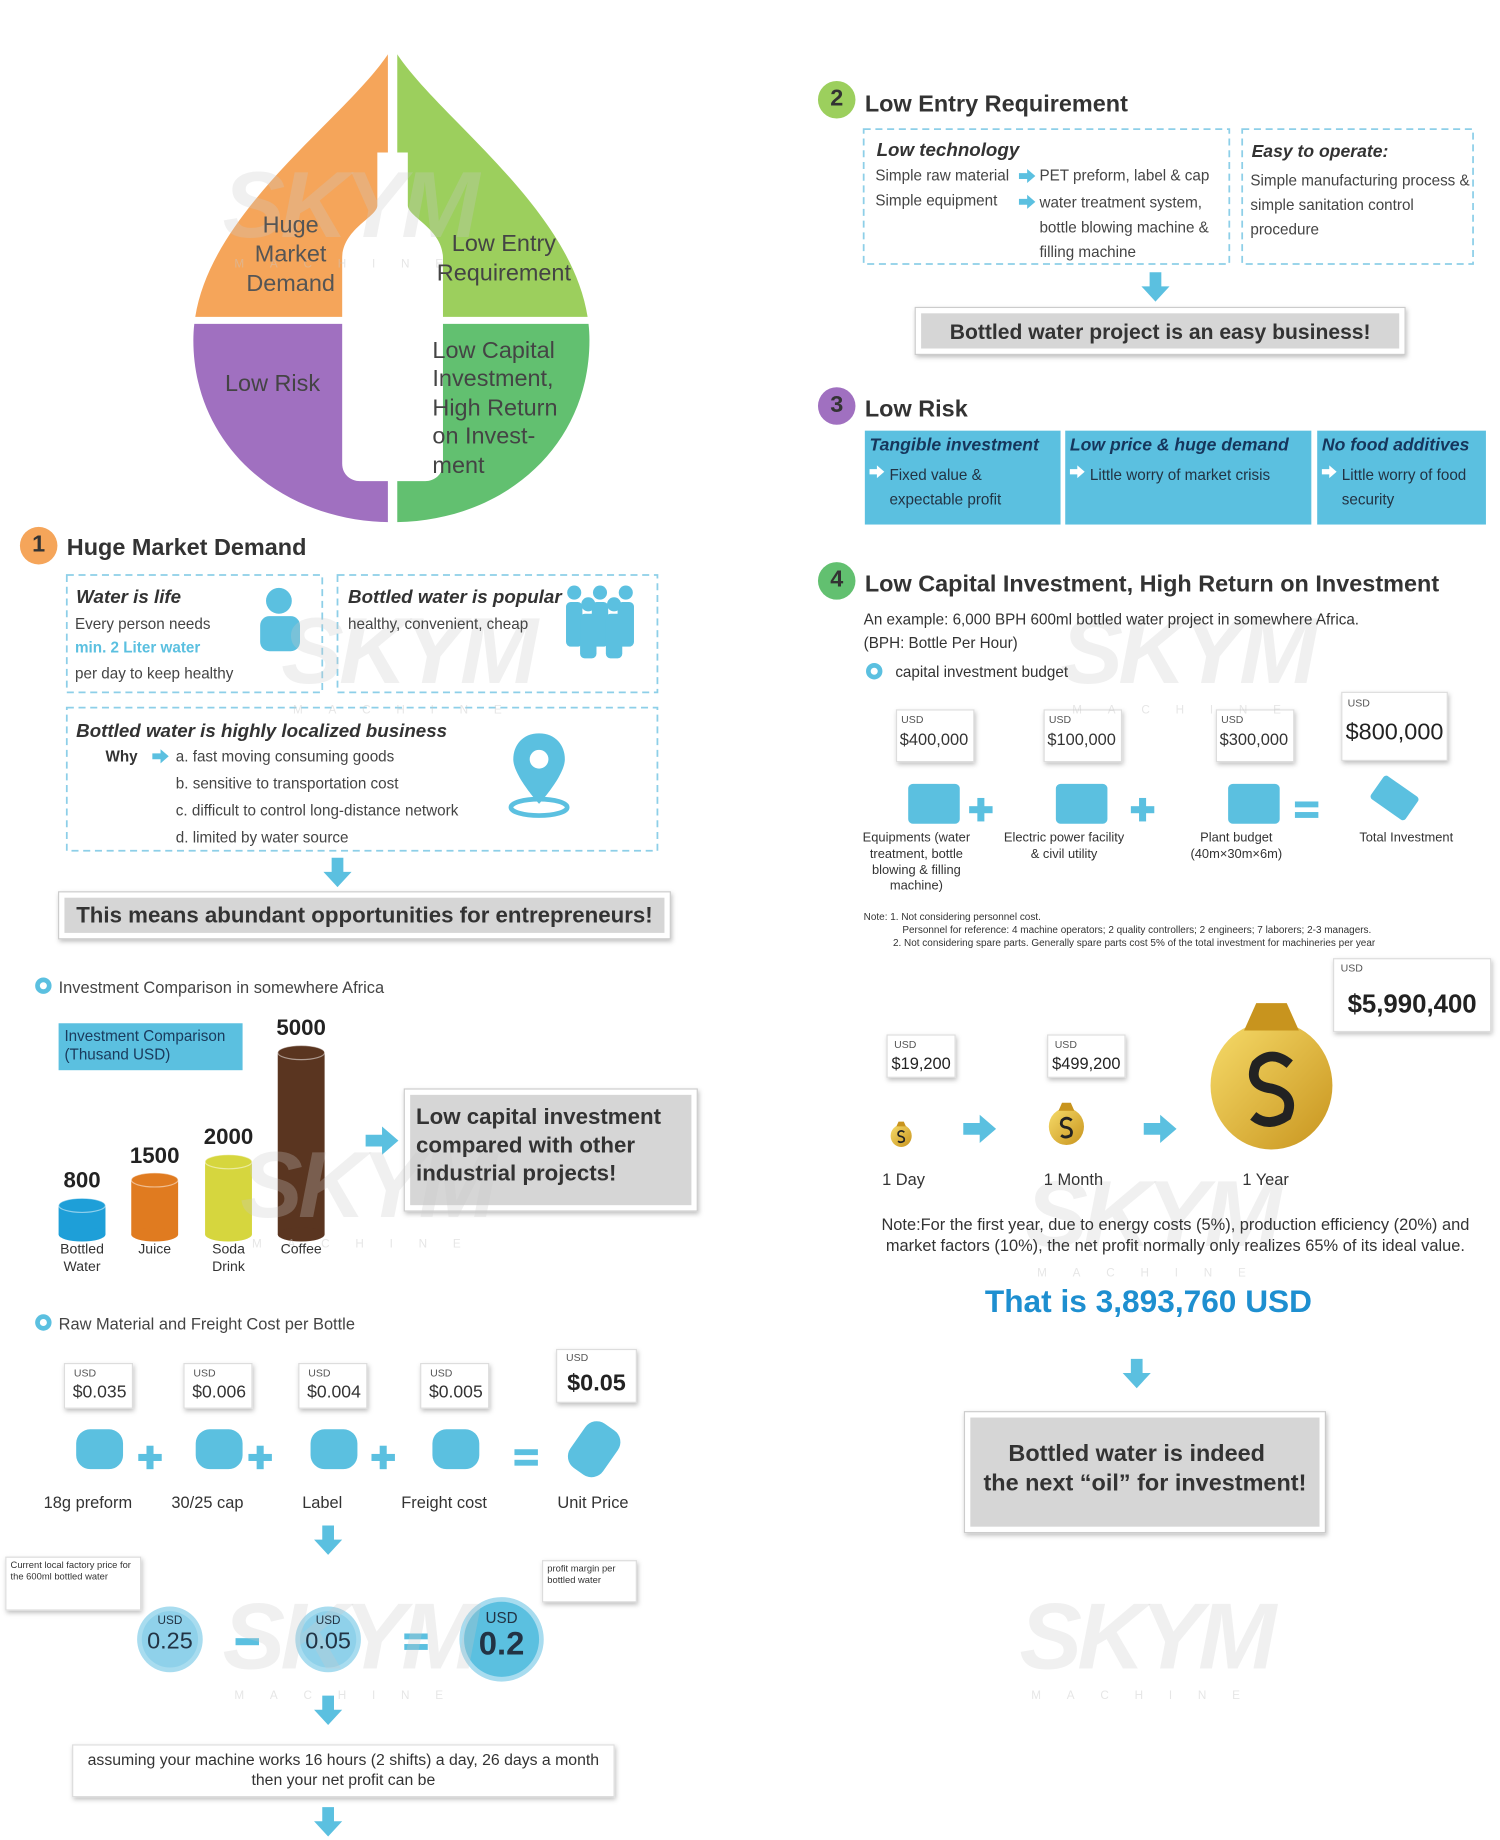  Describe the element at coordinates (1236, 846) in the screenshot. I see `item-label: Plant budget (40m×30m×6m)` at that location.